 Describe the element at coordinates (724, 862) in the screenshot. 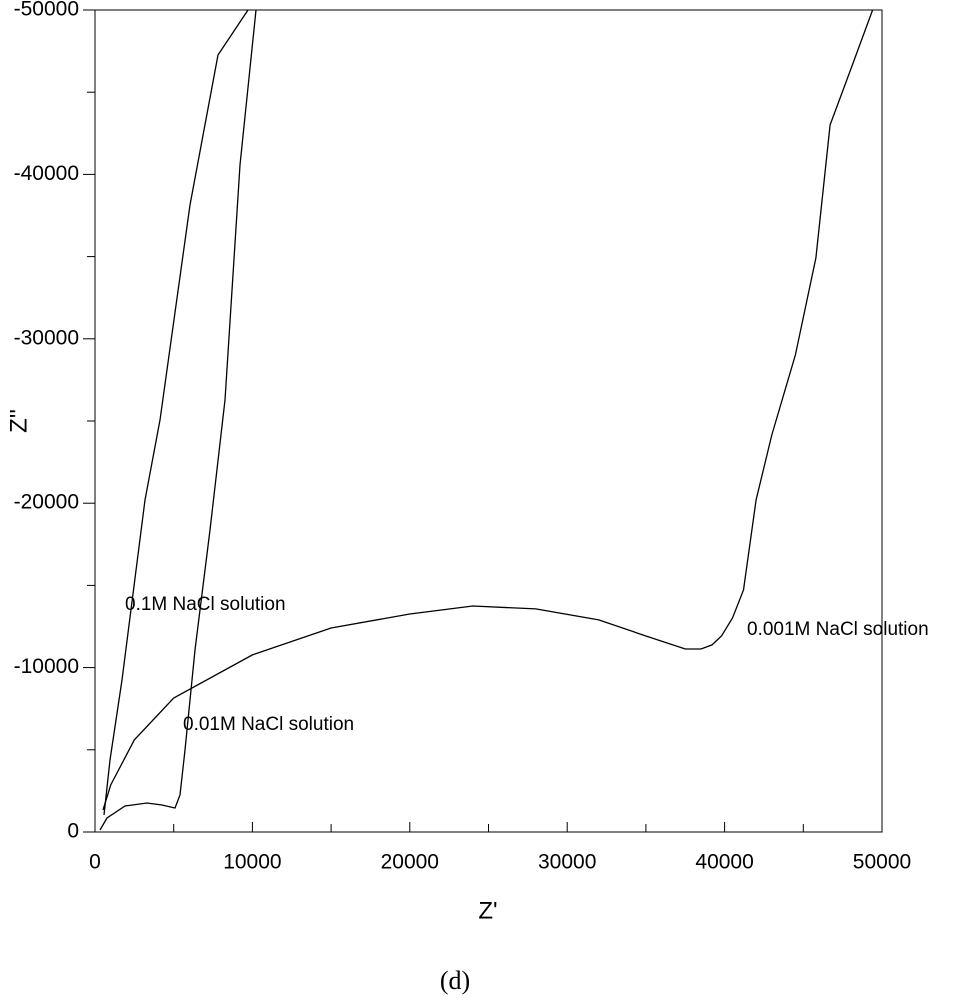

I see `x-tick-label: 40000` at that location.